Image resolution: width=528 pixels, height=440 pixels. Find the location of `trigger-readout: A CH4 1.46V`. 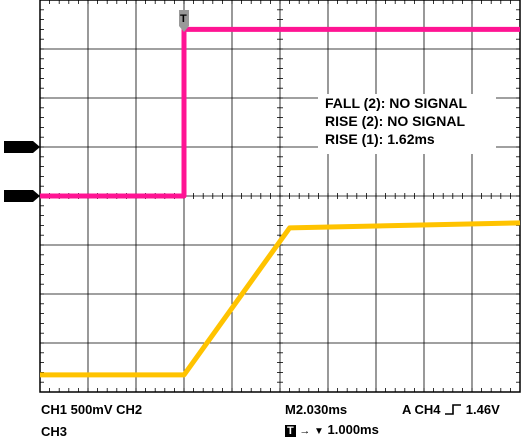

trigger-readout: A CH4 1.46V is located at coordinates (451, 409).